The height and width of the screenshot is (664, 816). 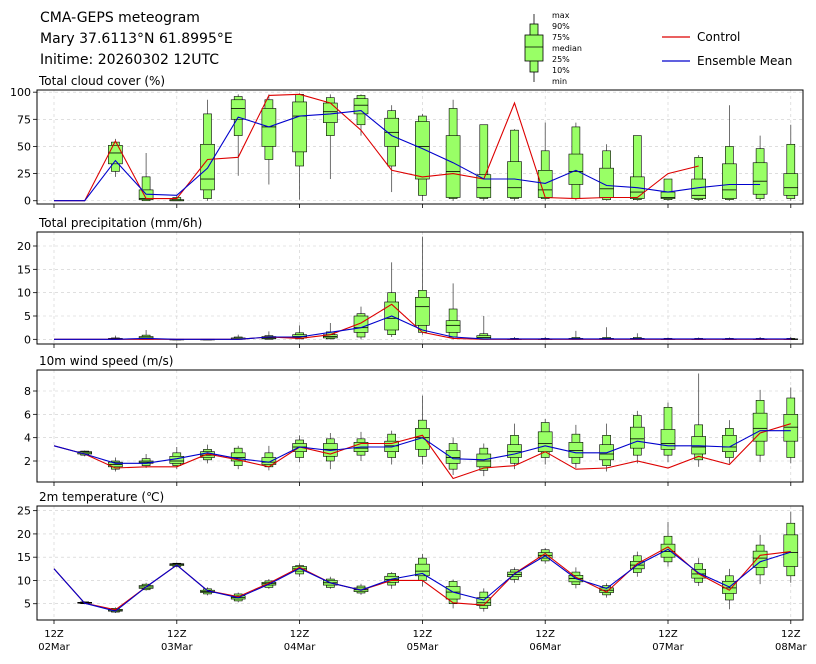 What do you see at coordinates (561, 26) in the screenshot?
I see `legend-key-p90: 90%` at bounding box center [561, 26].